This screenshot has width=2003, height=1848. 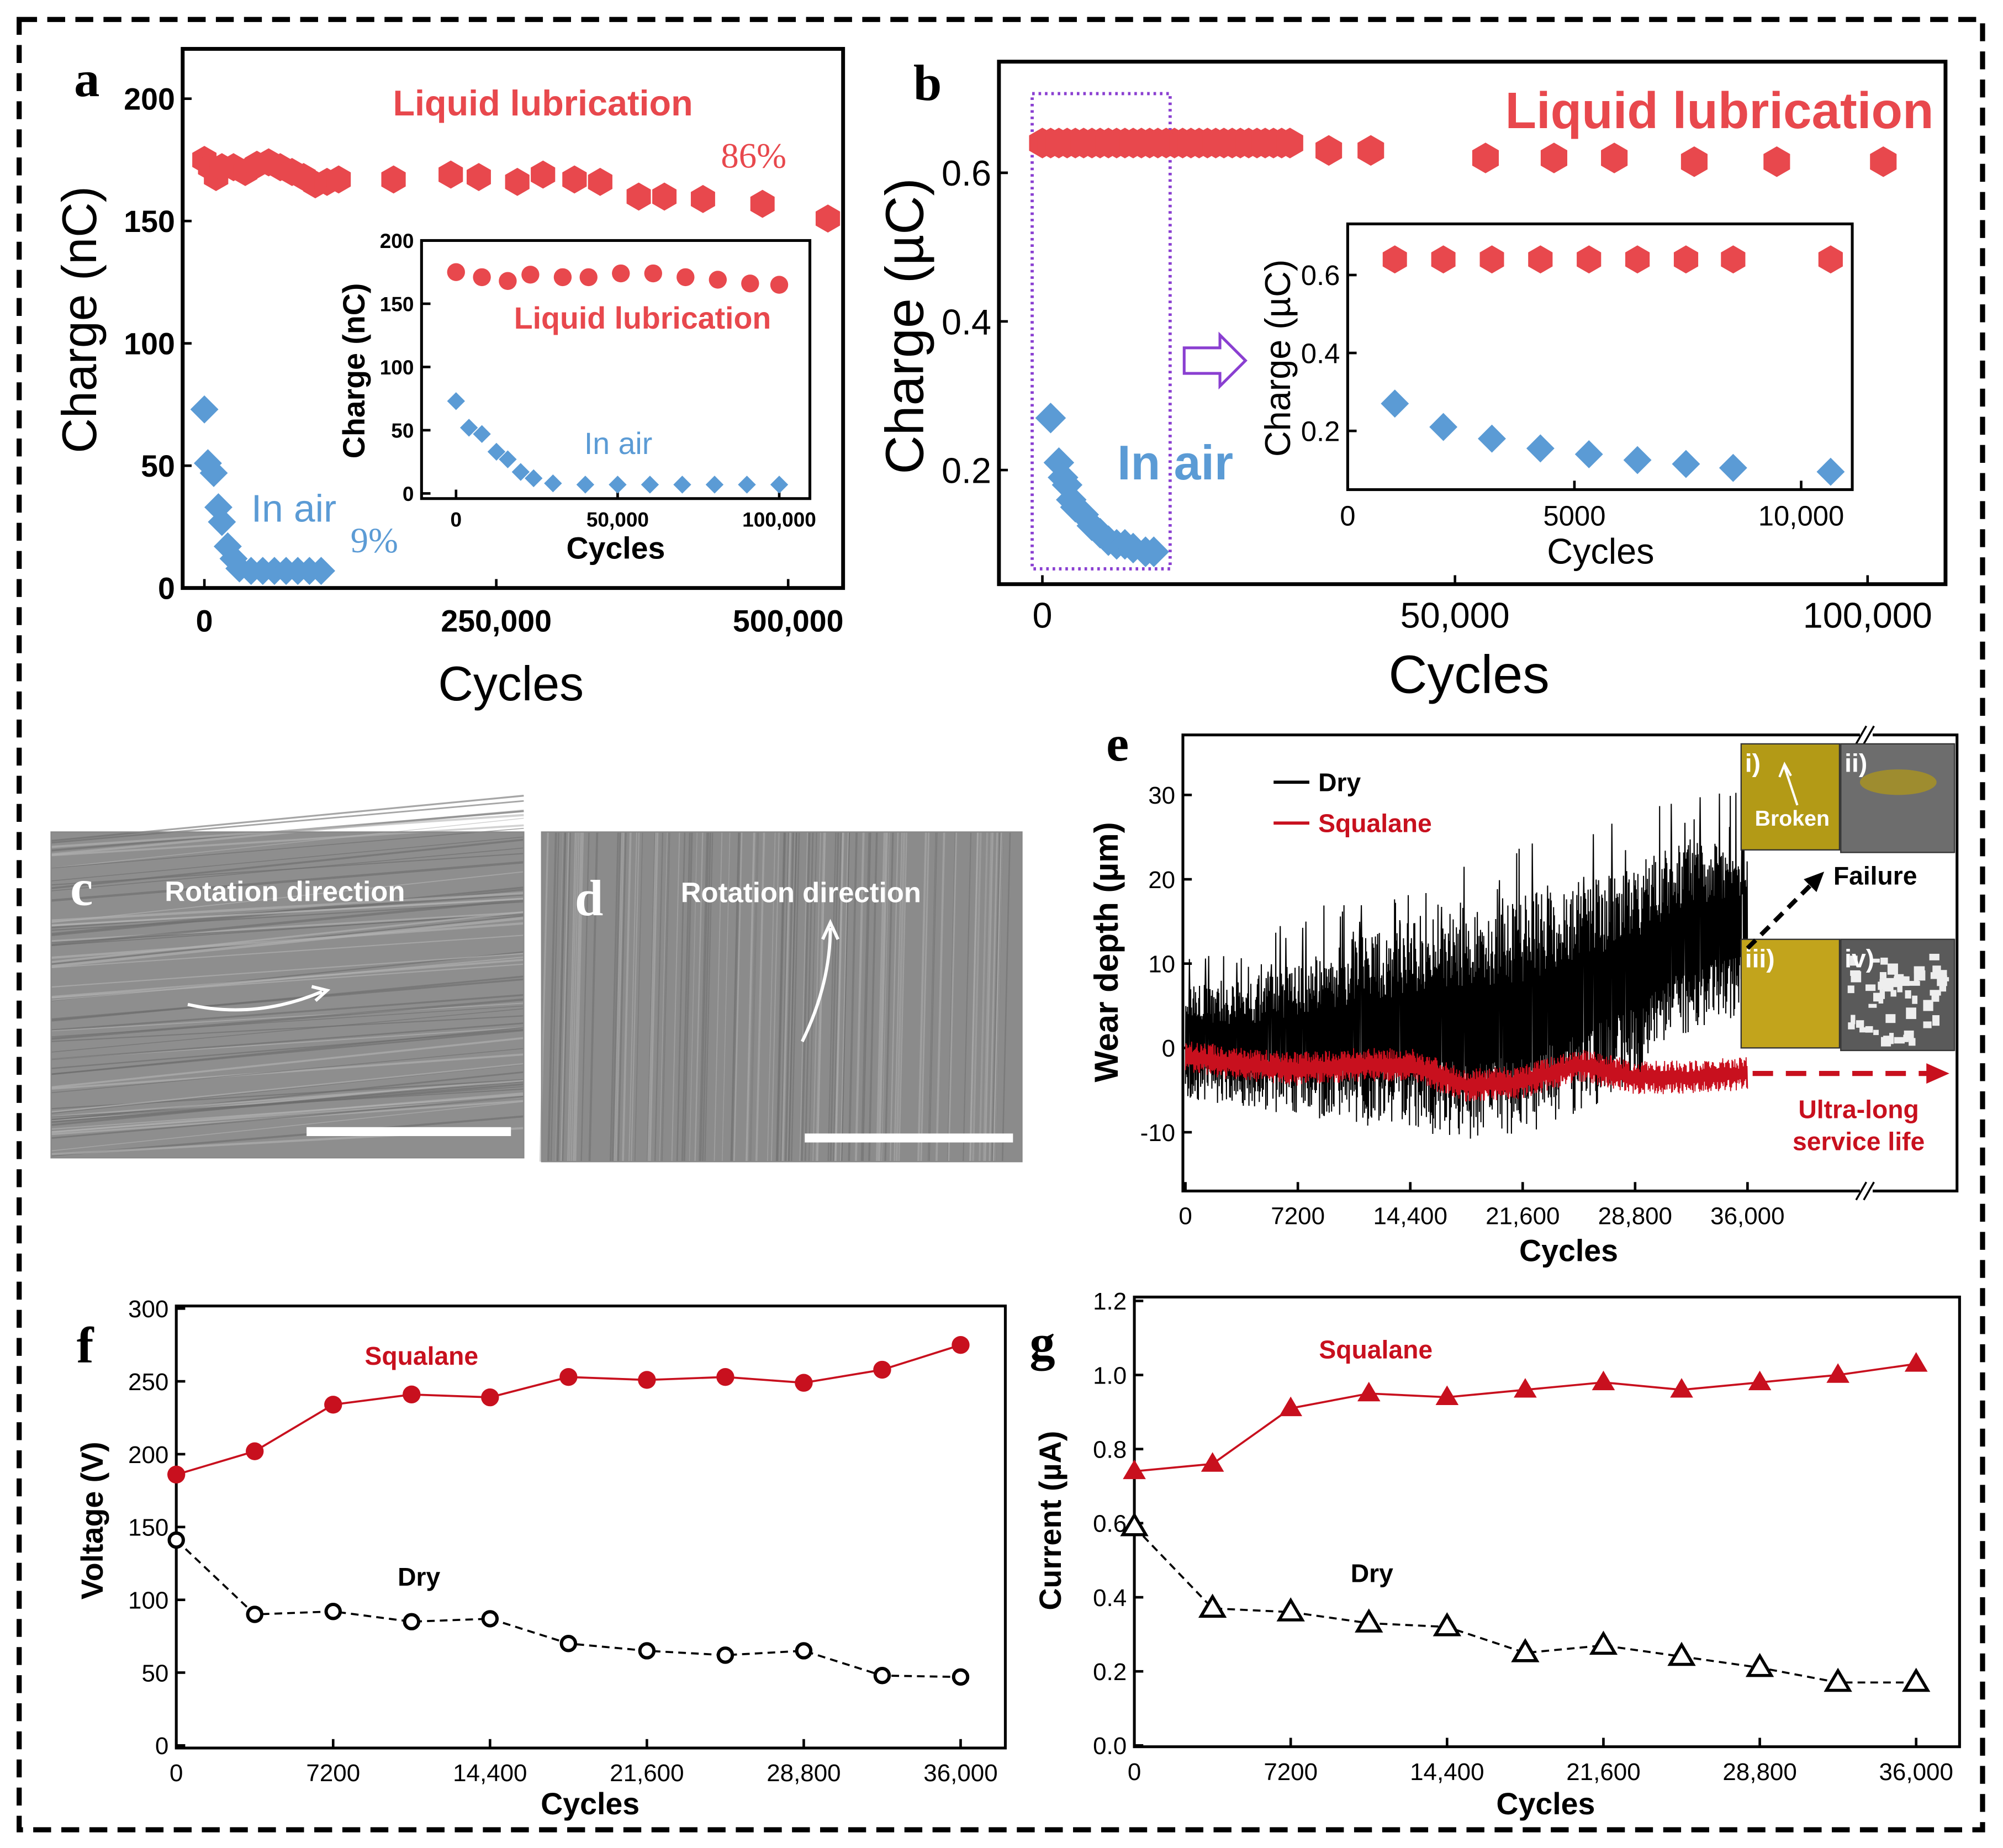 What do you see at coordinates (1158, 1133) in the screenshot?
I see `y-tick-label: -10` at bounding box center [1158, 1133].